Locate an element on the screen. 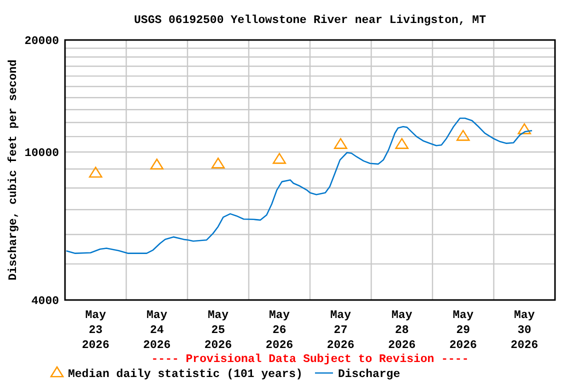 The height and width of the screenshot is (384, 576). x-tick-label: May 27 2026 is located at coordinates (340, 330).